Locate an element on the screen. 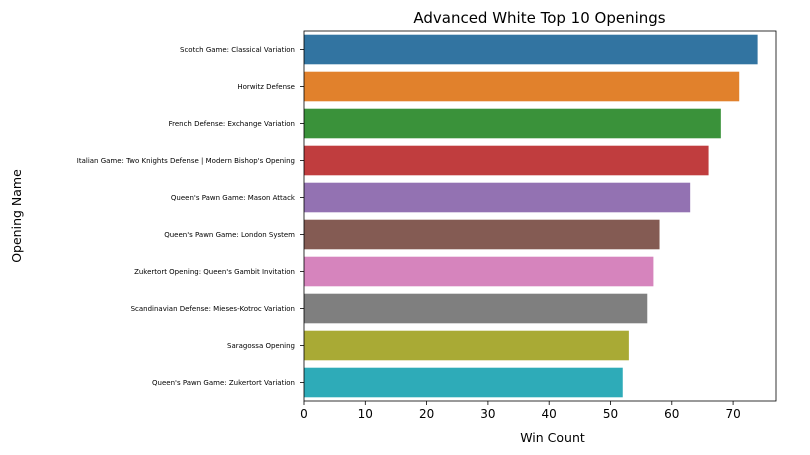 The height and width of the screenshot is (455, 810). x-tick-label: 10 is located at coordinates (365, 414).